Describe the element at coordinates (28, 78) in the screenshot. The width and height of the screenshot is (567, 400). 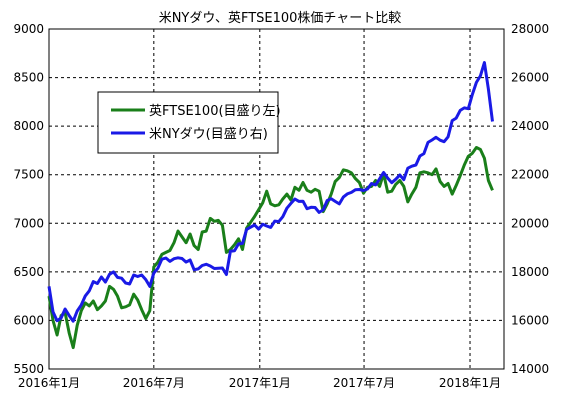
I see `left-tick-label: 8500` at that location.